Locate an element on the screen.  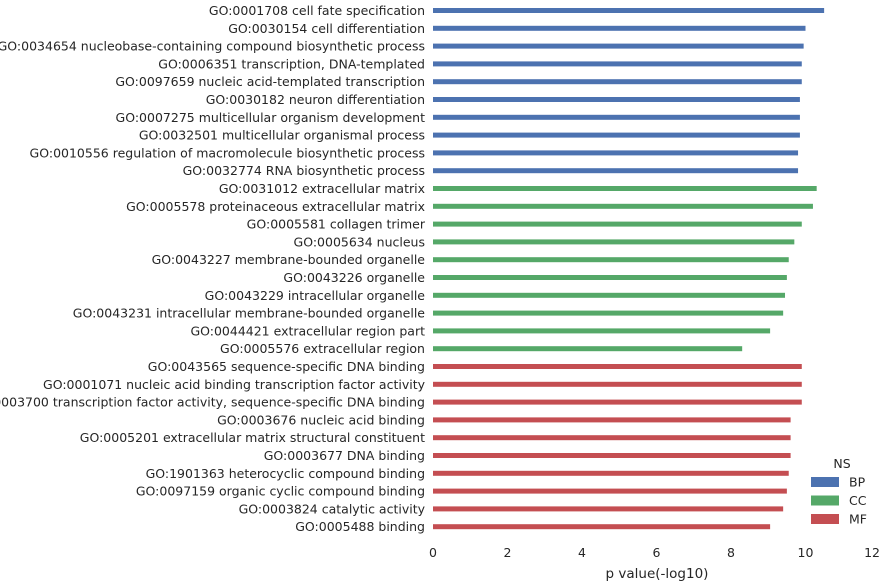
legend-swatch-mf is located at coordinates (825, 519).